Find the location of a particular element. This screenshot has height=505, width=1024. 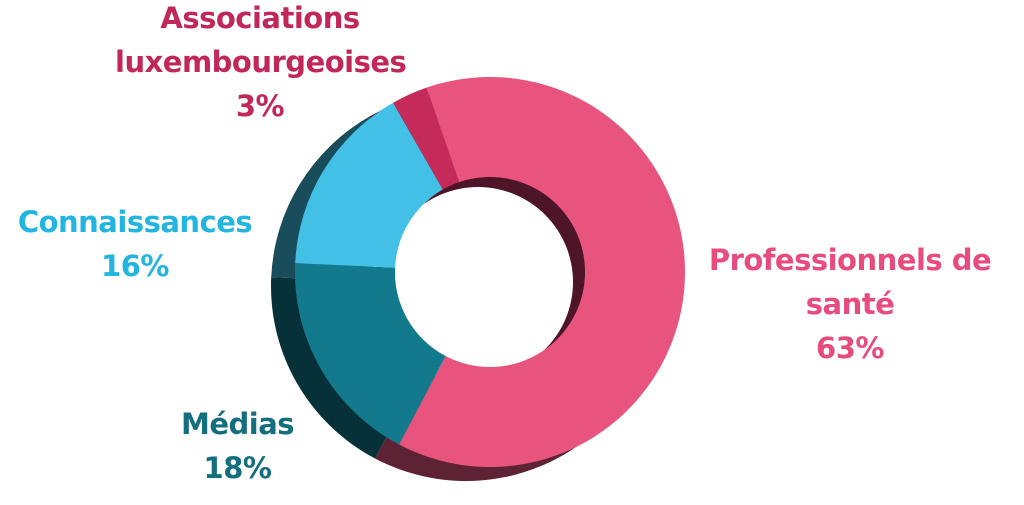

slice-label: Connaissances 16% is located at coordinates (135, 244).